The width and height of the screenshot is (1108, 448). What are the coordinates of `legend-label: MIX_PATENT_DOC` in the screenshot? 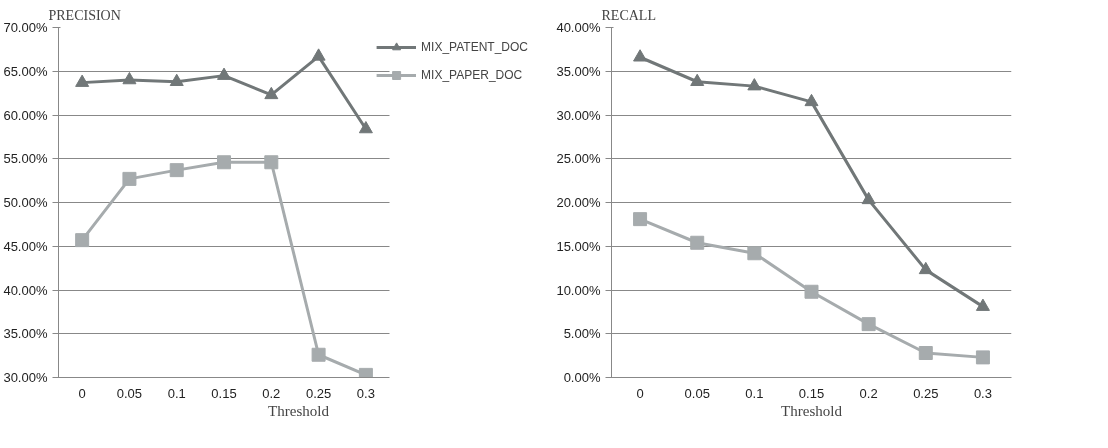 It's located at (474, 47).